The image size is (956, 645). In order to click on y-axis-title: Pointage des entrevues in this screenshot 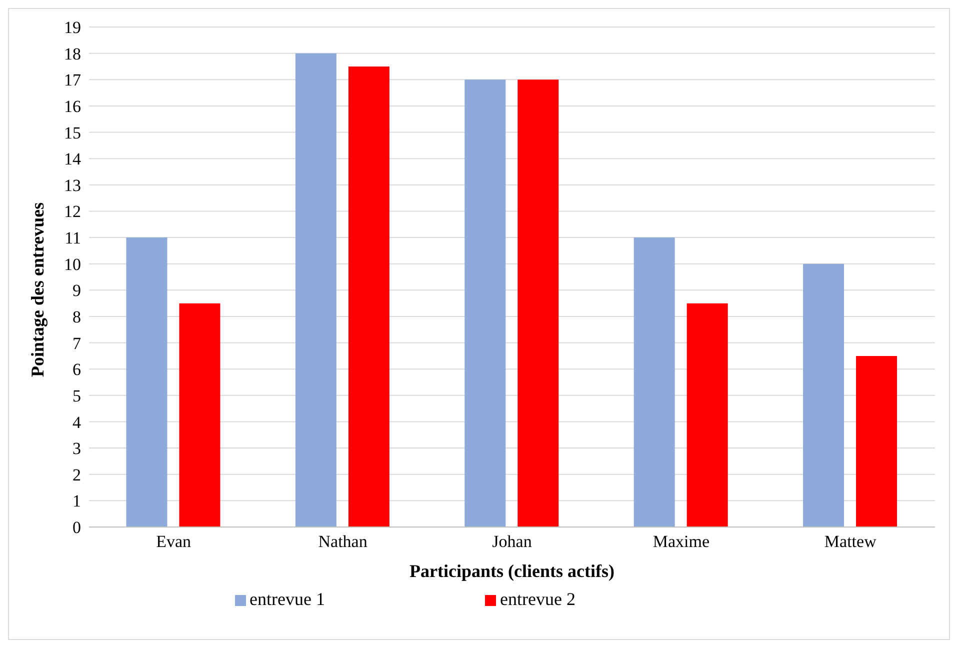, I will do `click(37, 289)`.